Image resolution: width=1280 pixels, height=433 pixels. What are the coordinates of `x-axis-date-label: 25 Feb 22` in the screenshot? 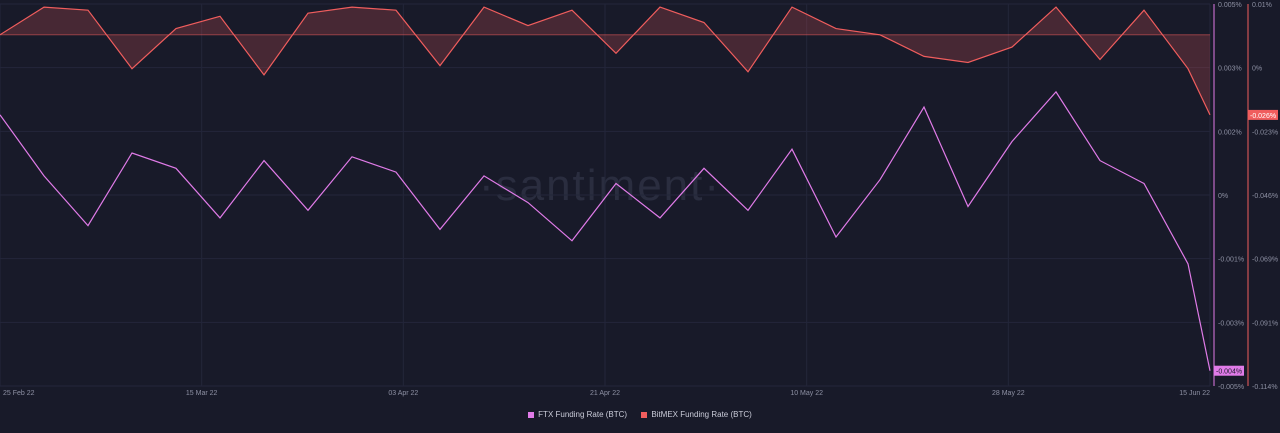 It's located at (19, 393).